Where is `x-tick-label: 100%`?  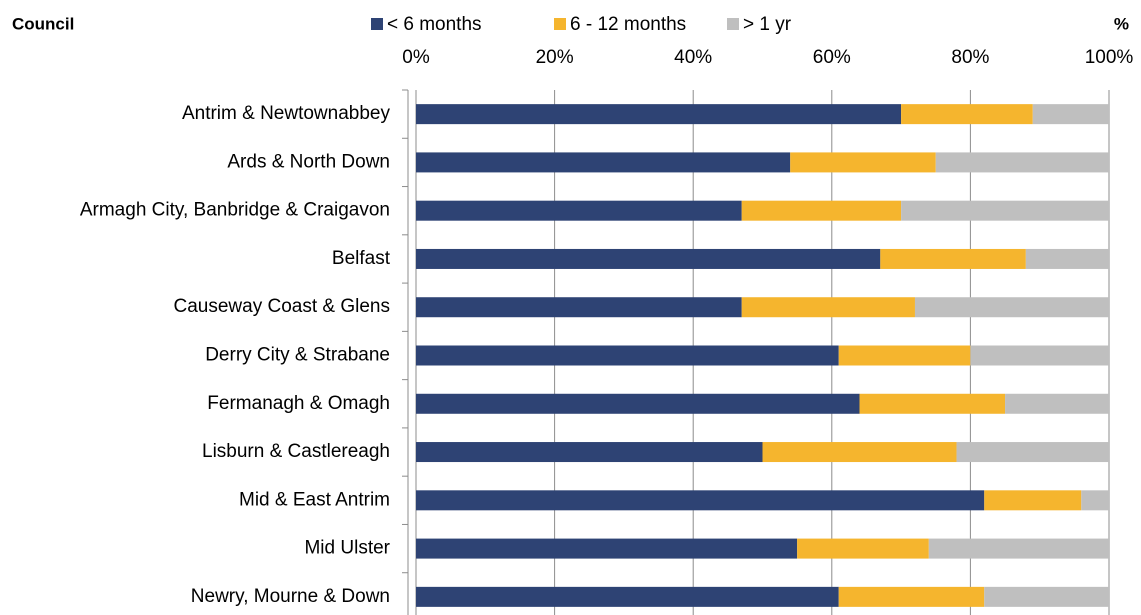
x-tick-label: 100% is located at coordinates (1109, 57).